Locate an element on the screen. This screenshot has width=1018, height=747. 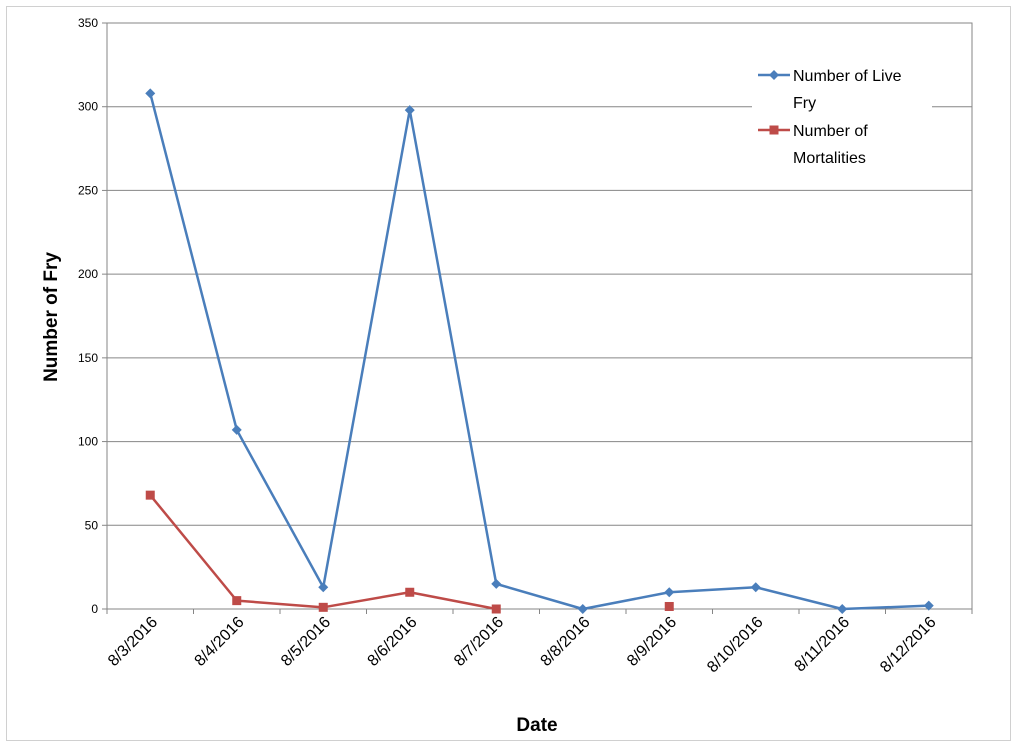
y-tick-label: 150 is located at coordinates (88, 358).